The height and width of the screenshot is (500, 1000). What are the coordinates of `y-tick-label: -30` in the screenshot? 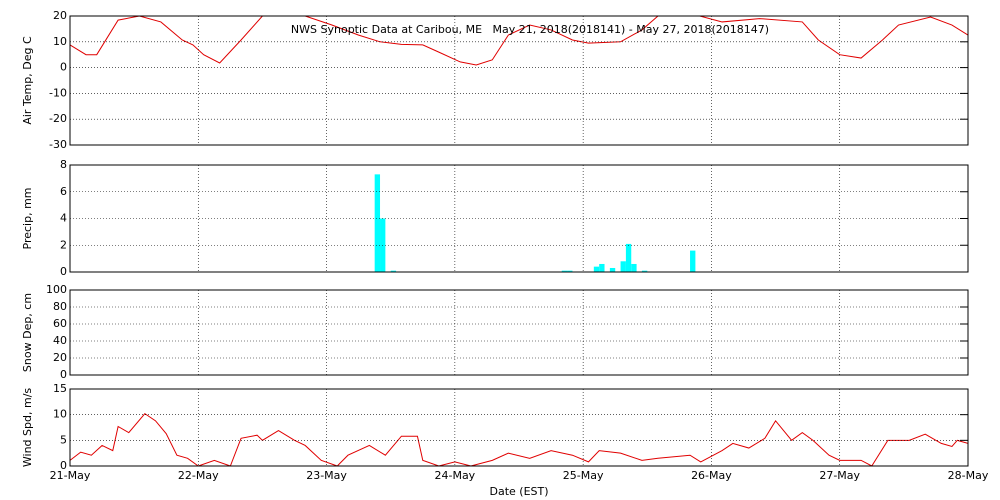 It's located at (58, 144).